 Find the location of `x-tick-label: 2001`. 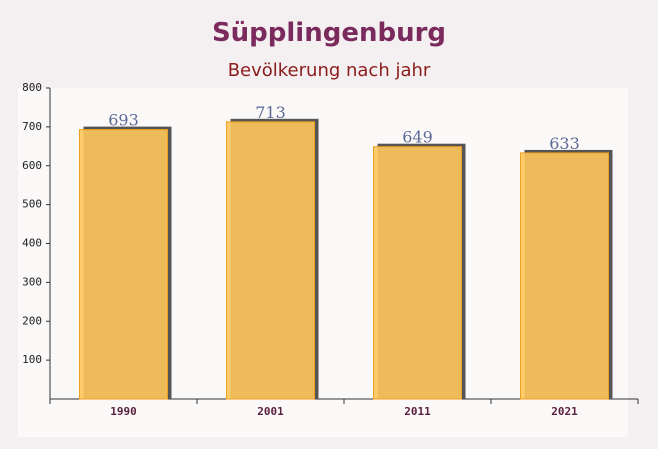

x-tick-label: 2001 is located at coordinates (270, 411).